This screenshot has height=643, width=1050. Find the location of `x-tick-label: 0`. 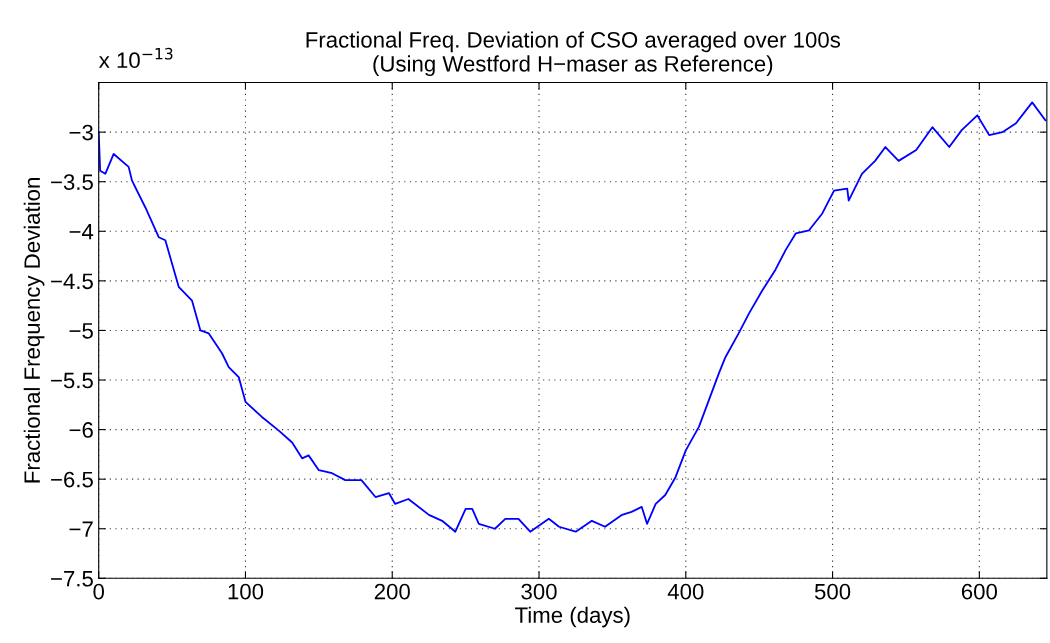

x-tick-label: 0 is located at coordinates (99, 591).